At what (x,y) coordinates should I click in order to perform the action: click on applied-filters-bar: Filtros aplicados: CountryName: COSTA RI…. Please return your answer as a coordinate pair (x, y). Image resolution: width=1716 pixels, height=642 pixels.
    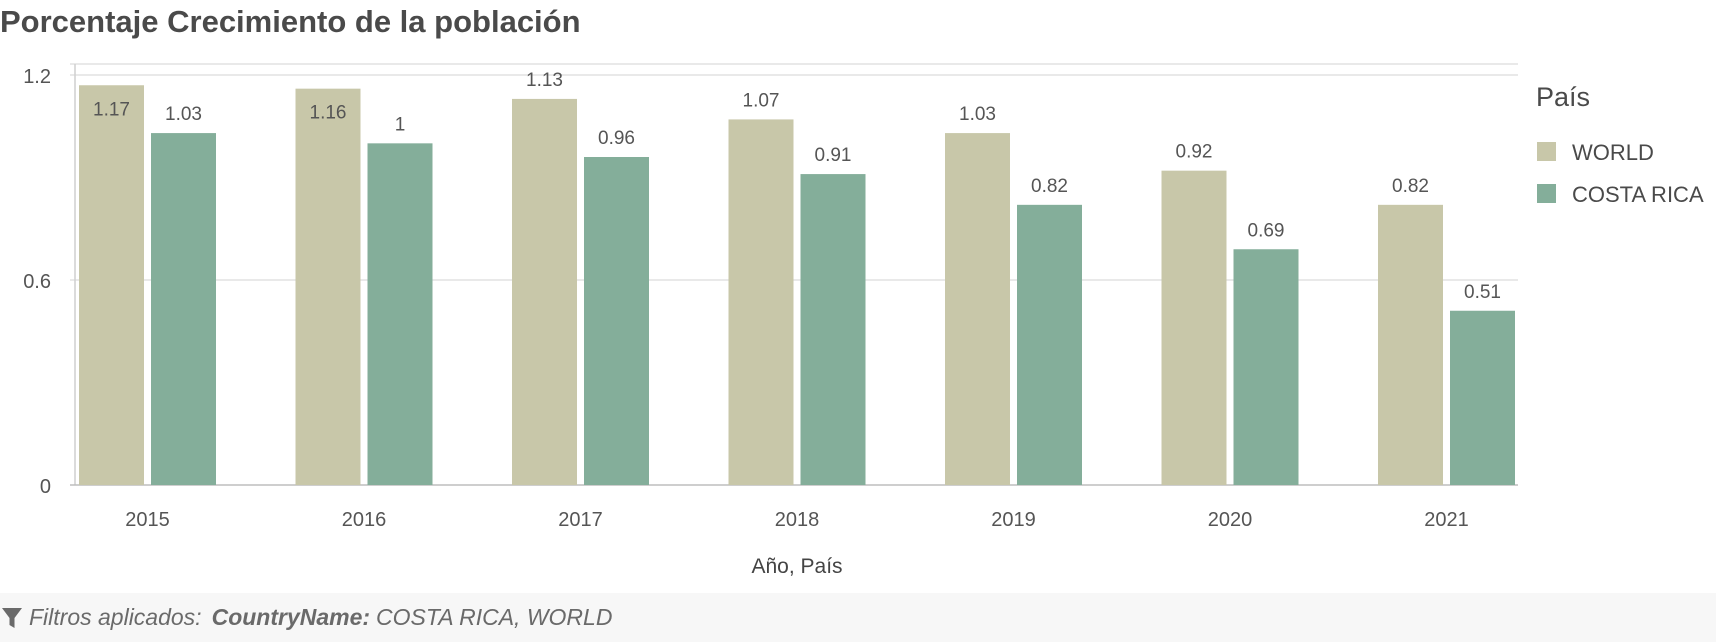
    Looking at the image, I should click on (858, 617).